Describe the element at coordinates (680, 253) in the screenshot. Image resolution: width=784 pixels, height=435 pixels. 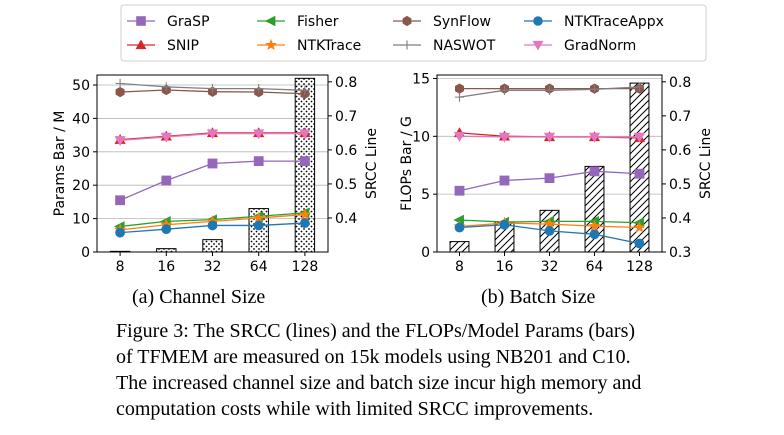
I see `y-tick-label-right: 0.3` at that location.